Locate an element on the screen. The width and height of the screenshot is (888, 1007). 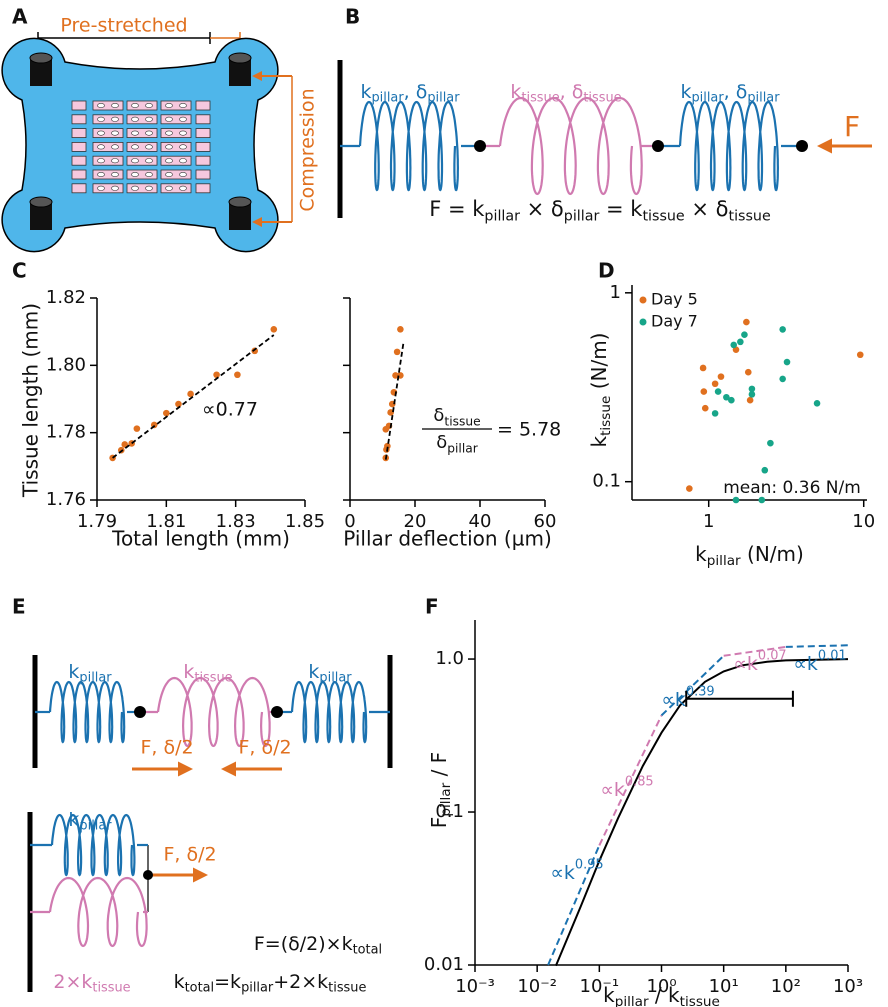
spring-label: kpillar, δpillar is located at coordinates (410, 93).